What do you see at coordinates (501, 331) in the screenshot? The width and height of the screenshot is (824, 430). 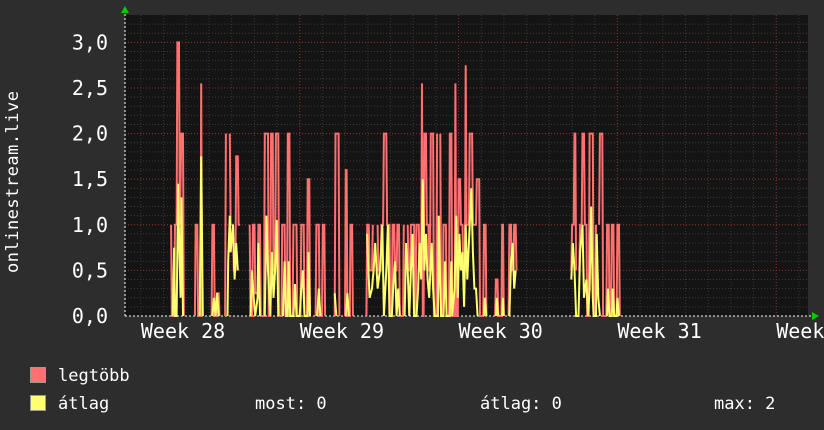 I see `x-tick-label: Week 30` at bounding box center [501, 331].